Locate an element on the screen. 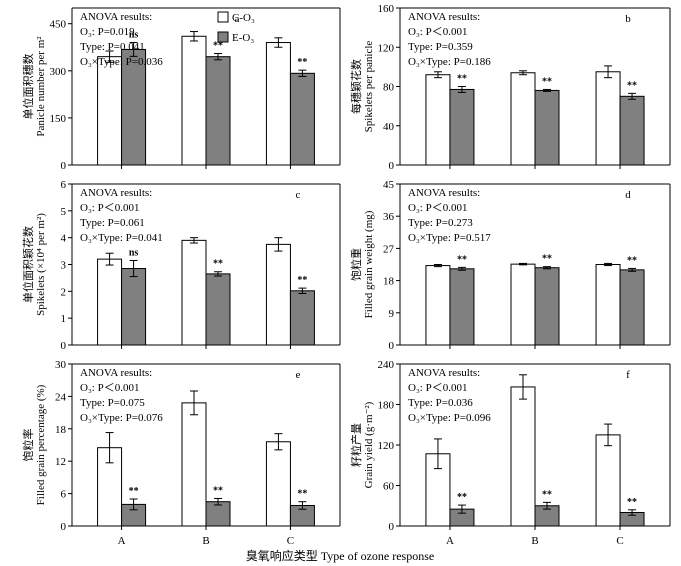  x-tick-label: B is located at coordinates (534, 541).